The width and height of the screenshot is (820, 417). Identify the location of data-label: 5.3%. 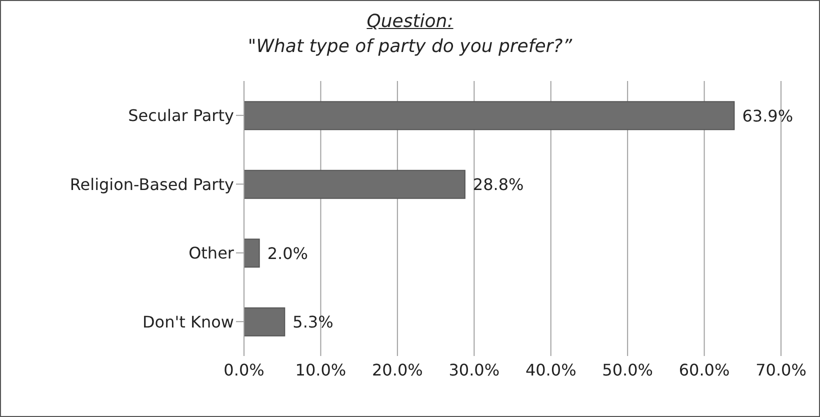
(313, 322).